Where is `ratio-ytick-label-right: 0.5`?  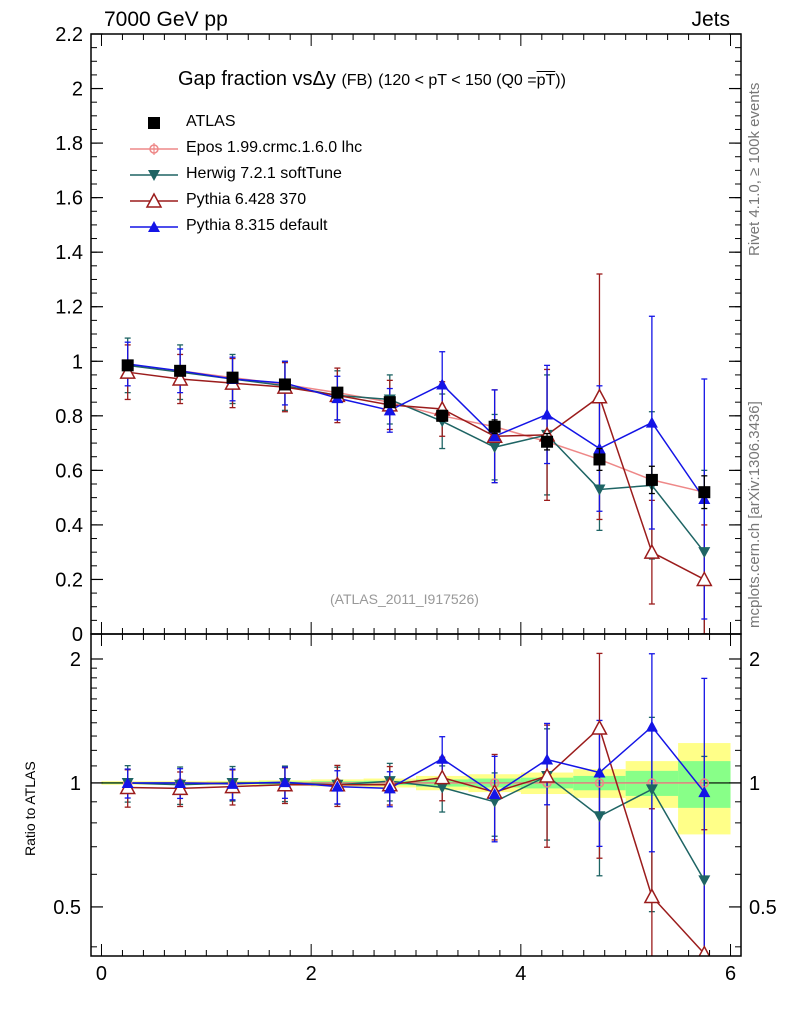
ratio-ytick-label-right: 0.5 is located at coordinates (763, 908).